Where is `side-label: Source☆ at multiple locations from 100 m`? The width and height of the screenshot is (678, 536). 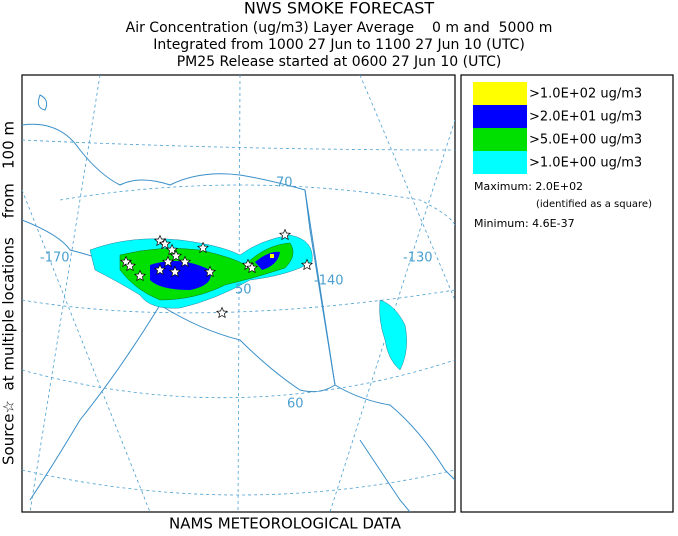
side-label: Source☆ at multiple locations from 100 m is located at coordinates (9, 293).